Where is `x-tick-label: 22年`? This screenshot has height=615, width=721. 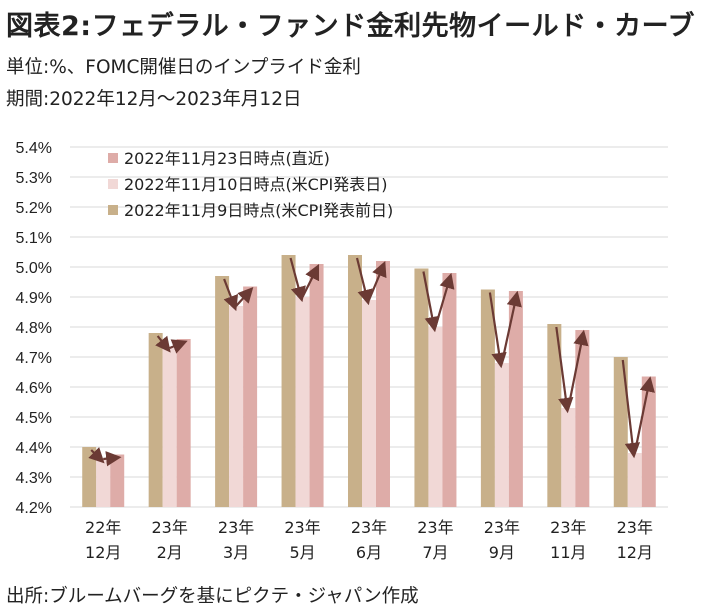 x-tick-label: 22年 is located at coordinates (103, 527).